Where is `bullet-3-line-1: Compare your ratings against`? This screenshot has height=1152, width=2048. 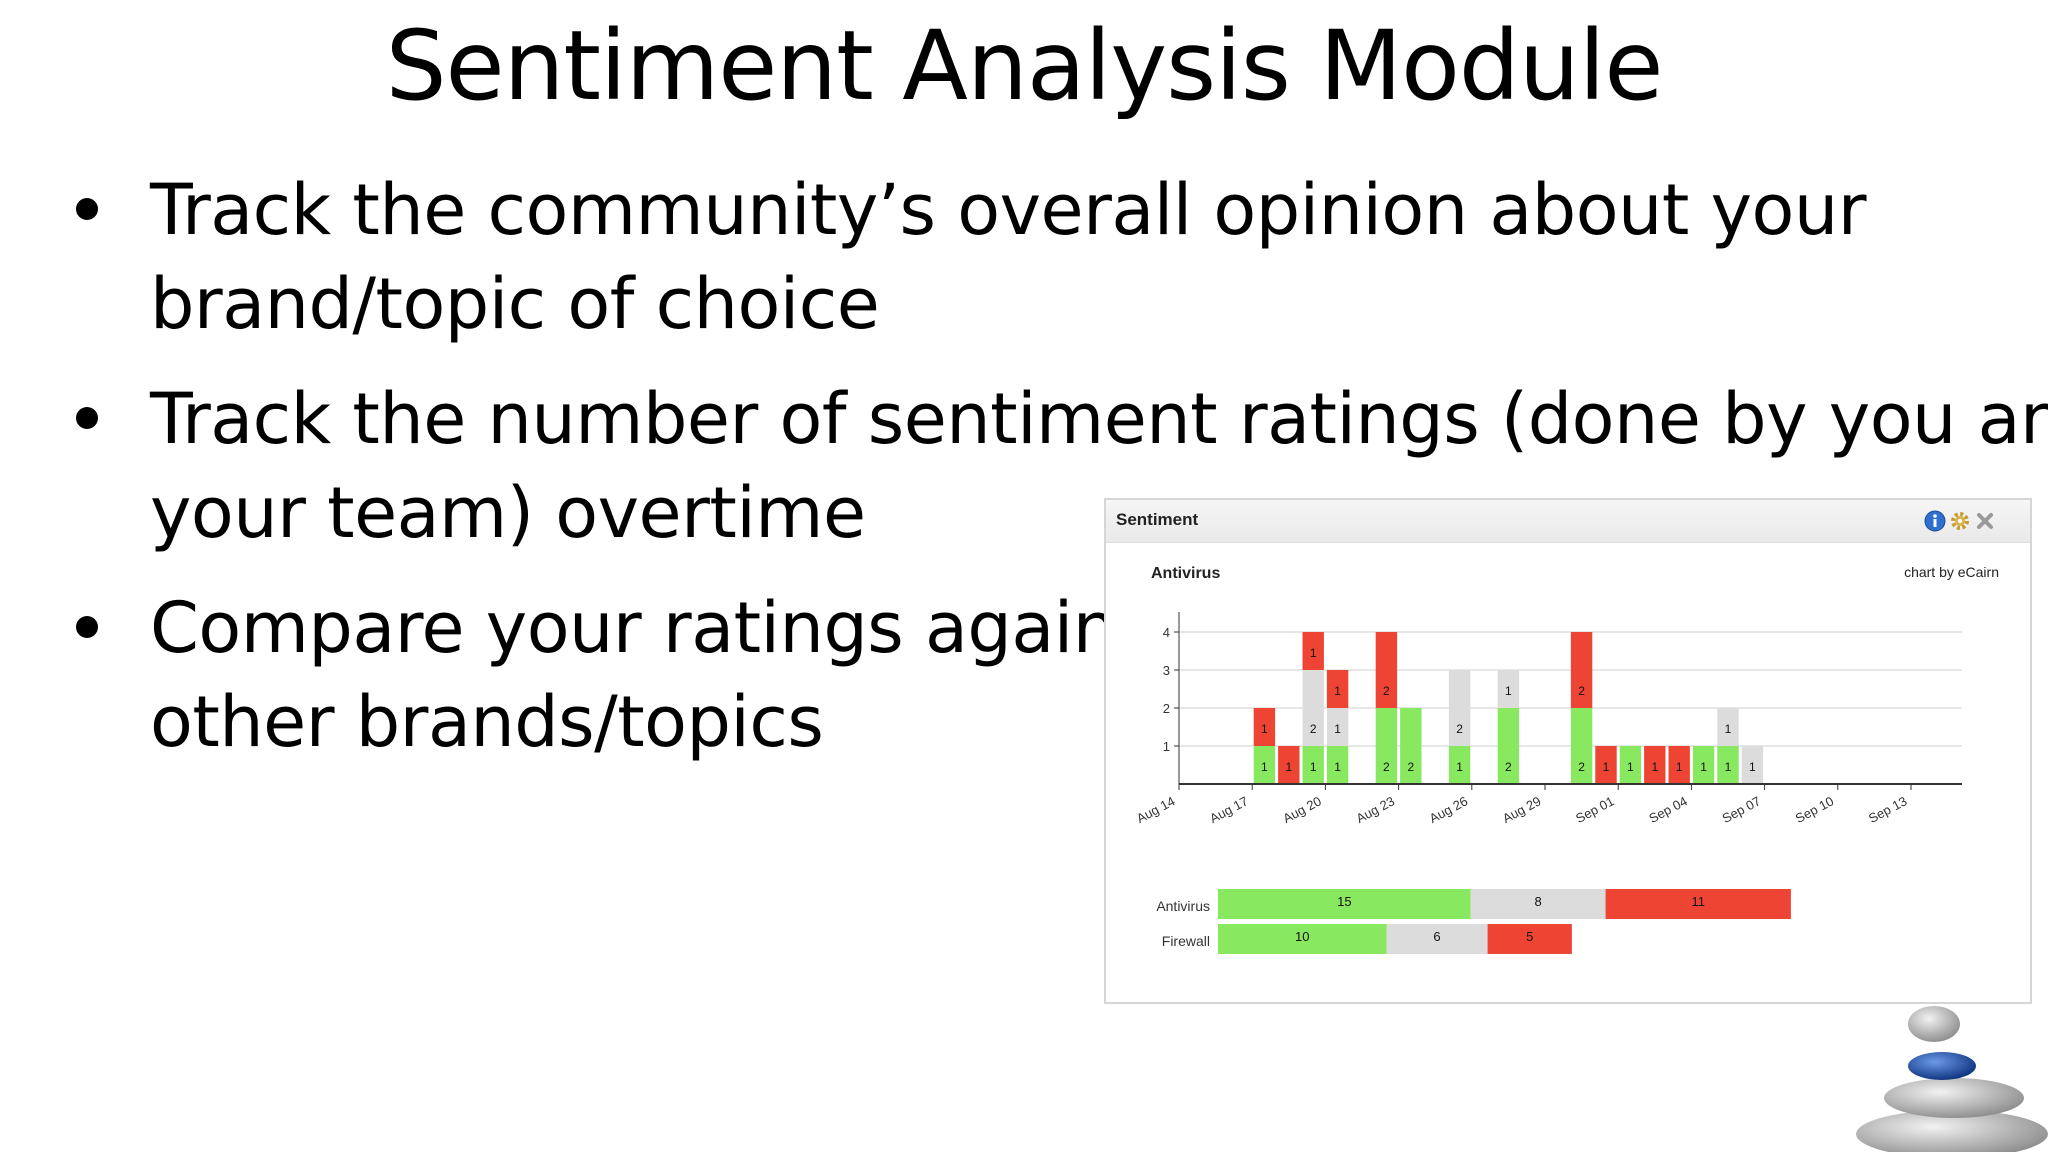
bullet-3-line-1: Compare your ratings against is located at coordinates (665, 628).